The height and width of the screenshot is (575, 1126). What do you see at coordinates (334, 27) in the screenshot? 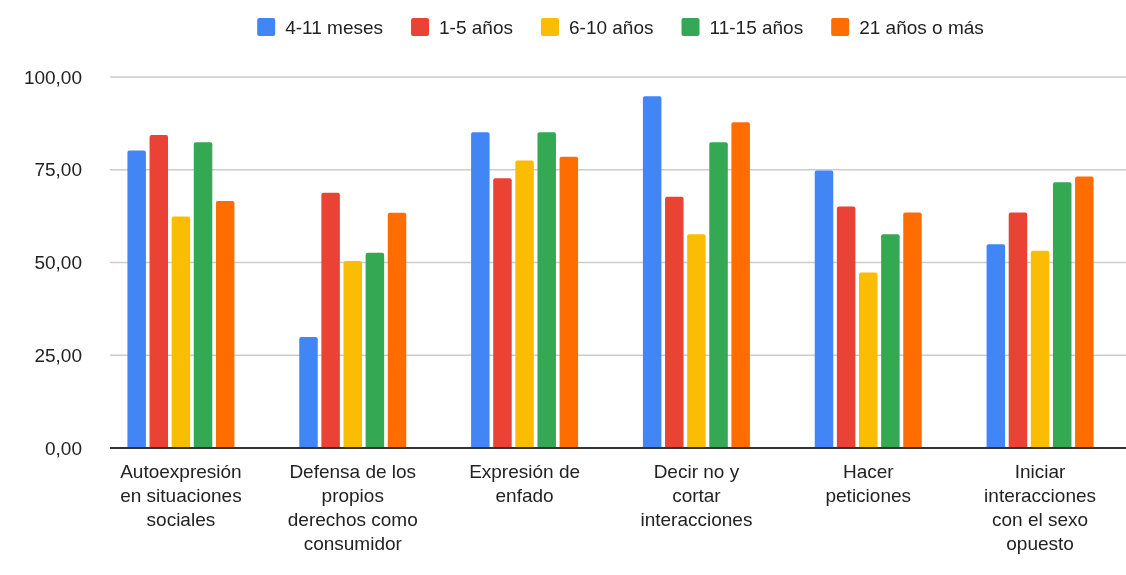
I see `legend-label: 4-11 meses` at bounding box center [334, 27].